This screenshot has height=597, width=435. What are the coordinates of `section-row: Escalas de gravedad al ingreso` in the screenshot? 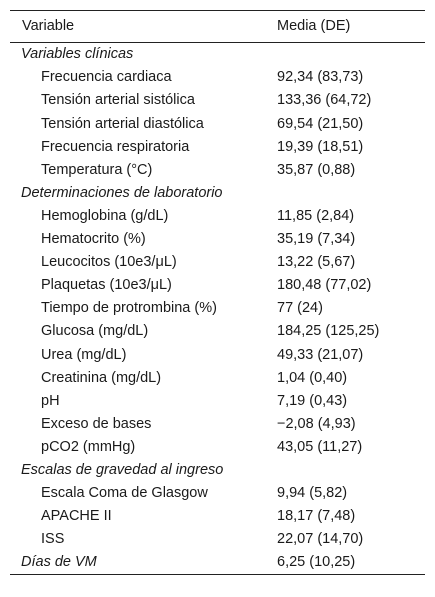 It's located at (217, 470).